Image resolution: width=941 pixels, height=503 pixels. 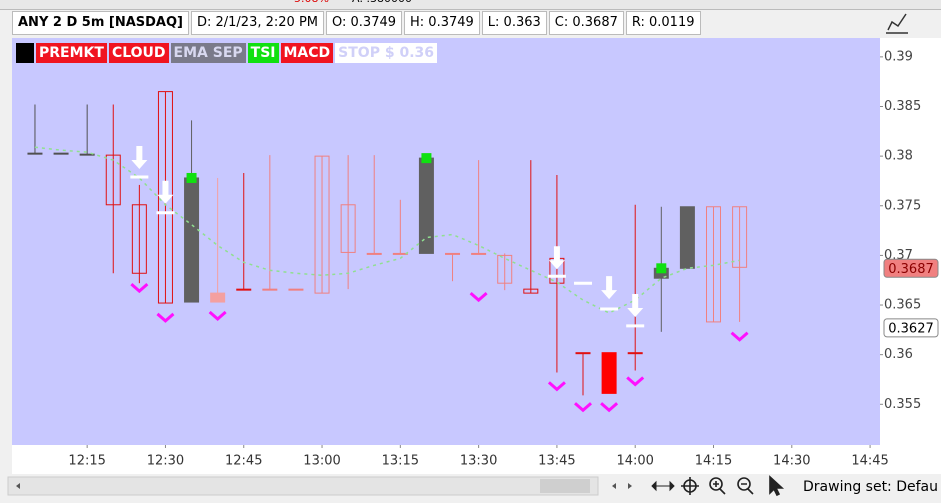 I want to click on x-tick-label: 13:15, so click(x=400, y=461).